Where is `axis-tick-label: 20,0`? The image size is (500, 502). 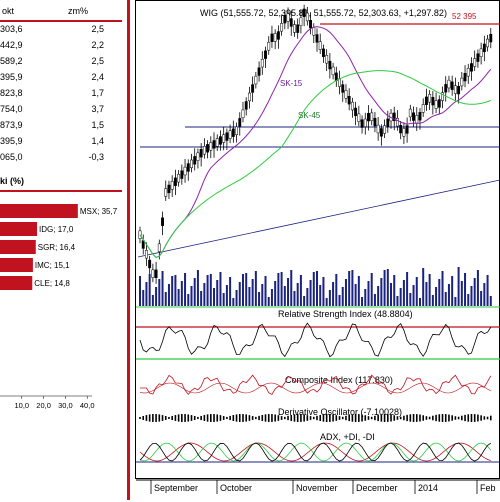 axis-tick-label: 20,0 is located at coordinates (43, 405).